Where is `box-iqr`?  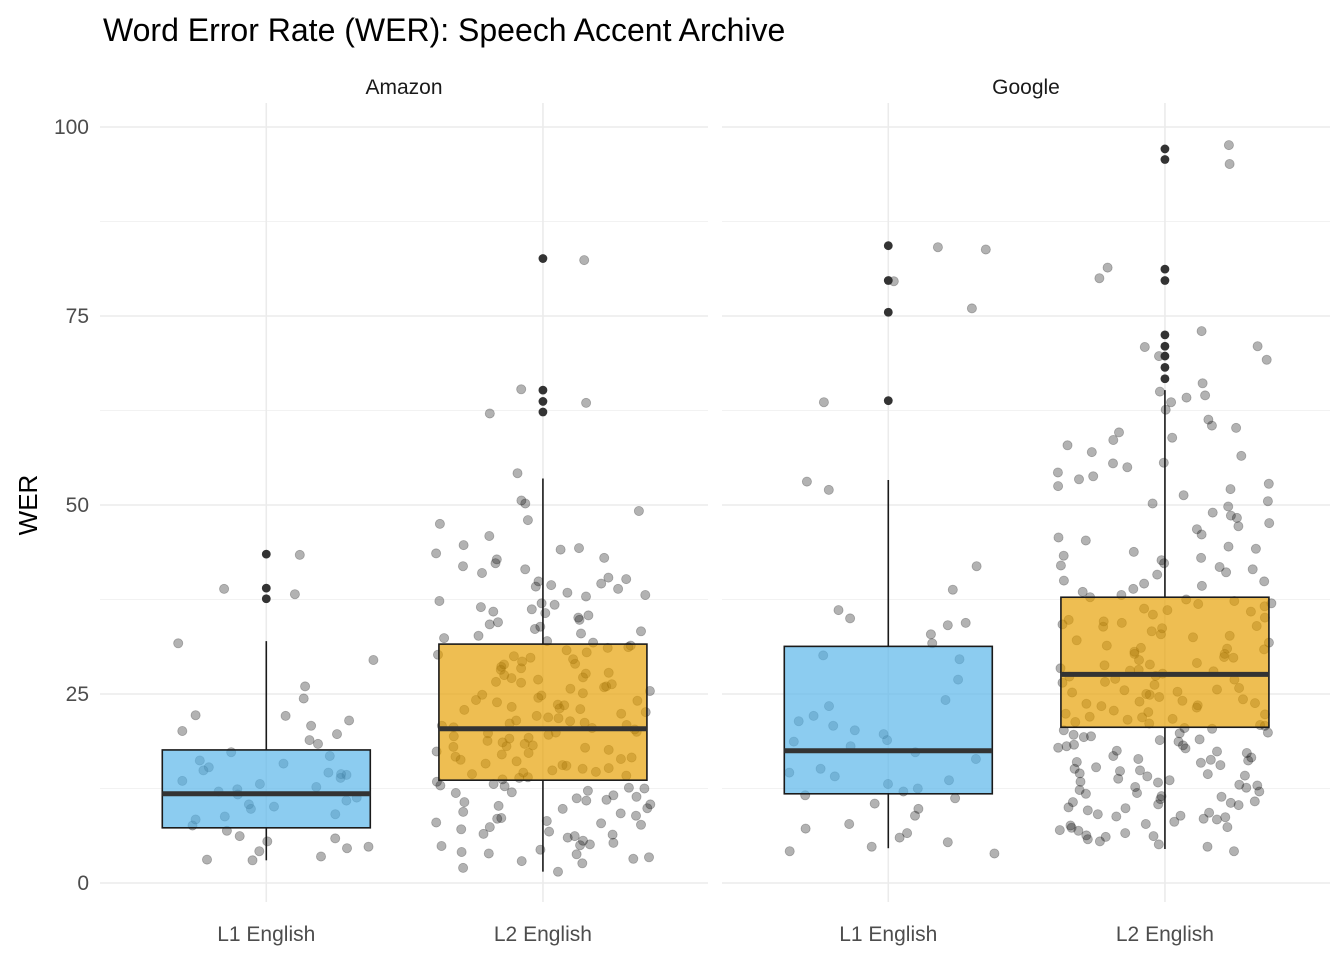 box-iqr is located at coordinates (888, 720).